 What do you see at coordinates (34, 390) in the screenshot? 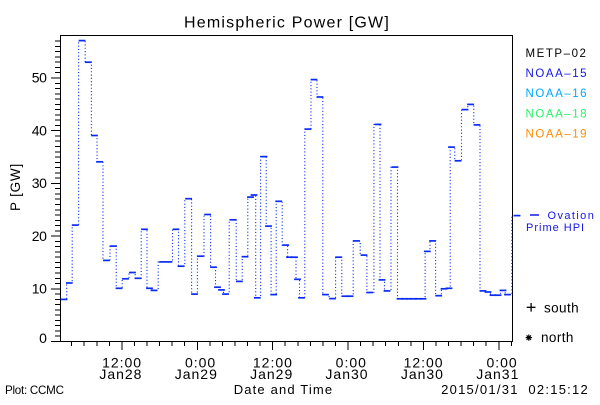
I see `svg-text: Plot: CCMC` at bounding box center [34, 390].